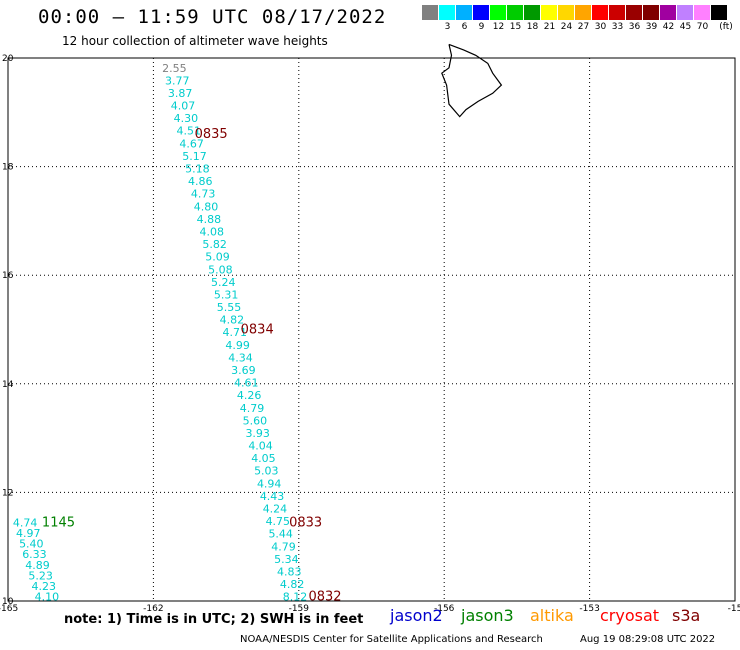 The image size is (740, 650). I want to click on legend-label: 30, so click(600, 27).